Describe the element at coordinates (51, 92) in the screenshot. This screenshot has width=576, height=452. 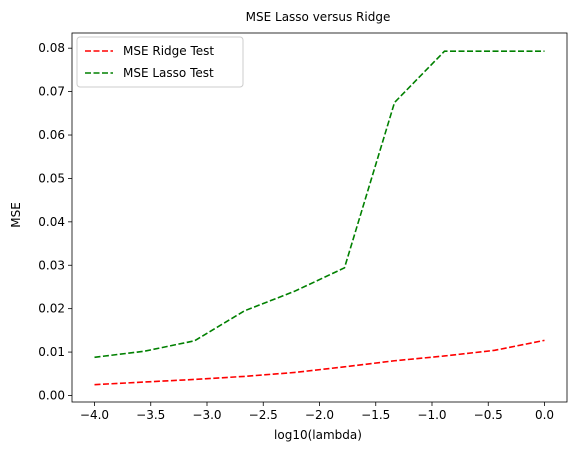
I see `y-tick-label: 0.07` at that location.